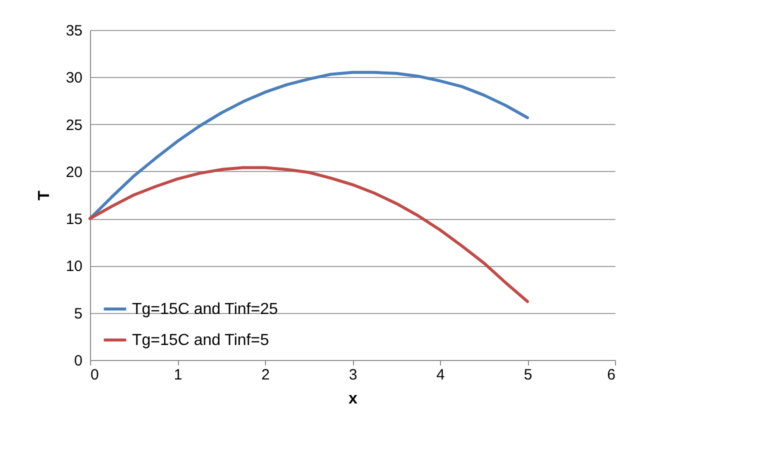 The width and height of the screenshot is (757, 454). What do you see at coordinates (528, 375) in the screenshot?
I see `x-tick-label: 5` at bounding box center [528, 375].